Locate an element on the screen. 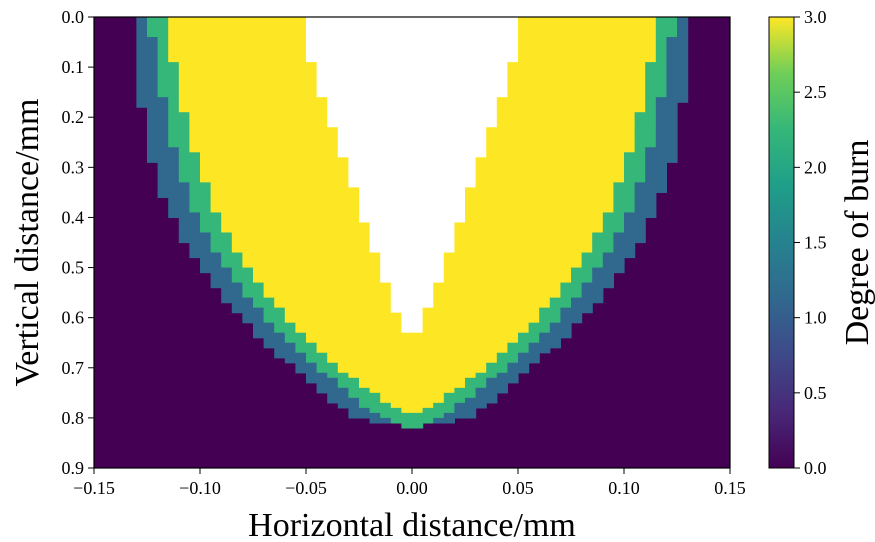 Image resolution: width=875 pixels, height=542 pixels. y-tick-label: 0.6 is located at coordinates (73, 318).